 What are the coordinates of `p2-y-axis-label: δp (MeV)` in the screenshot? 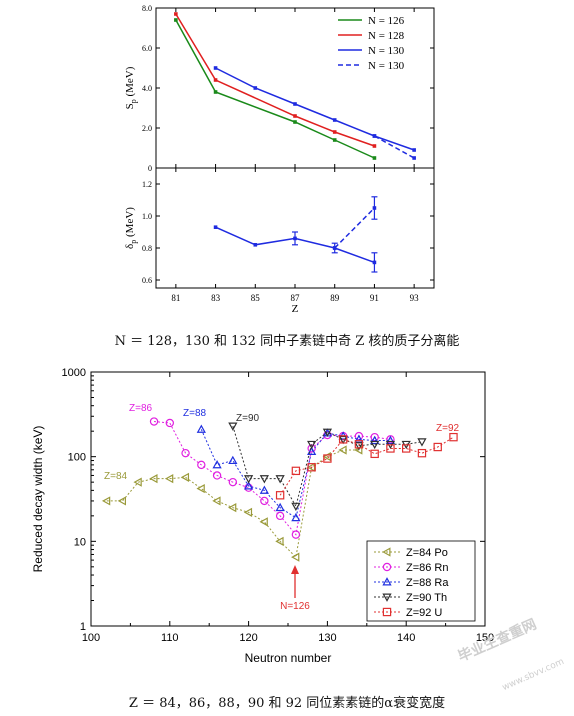 It's located at (131, 228).